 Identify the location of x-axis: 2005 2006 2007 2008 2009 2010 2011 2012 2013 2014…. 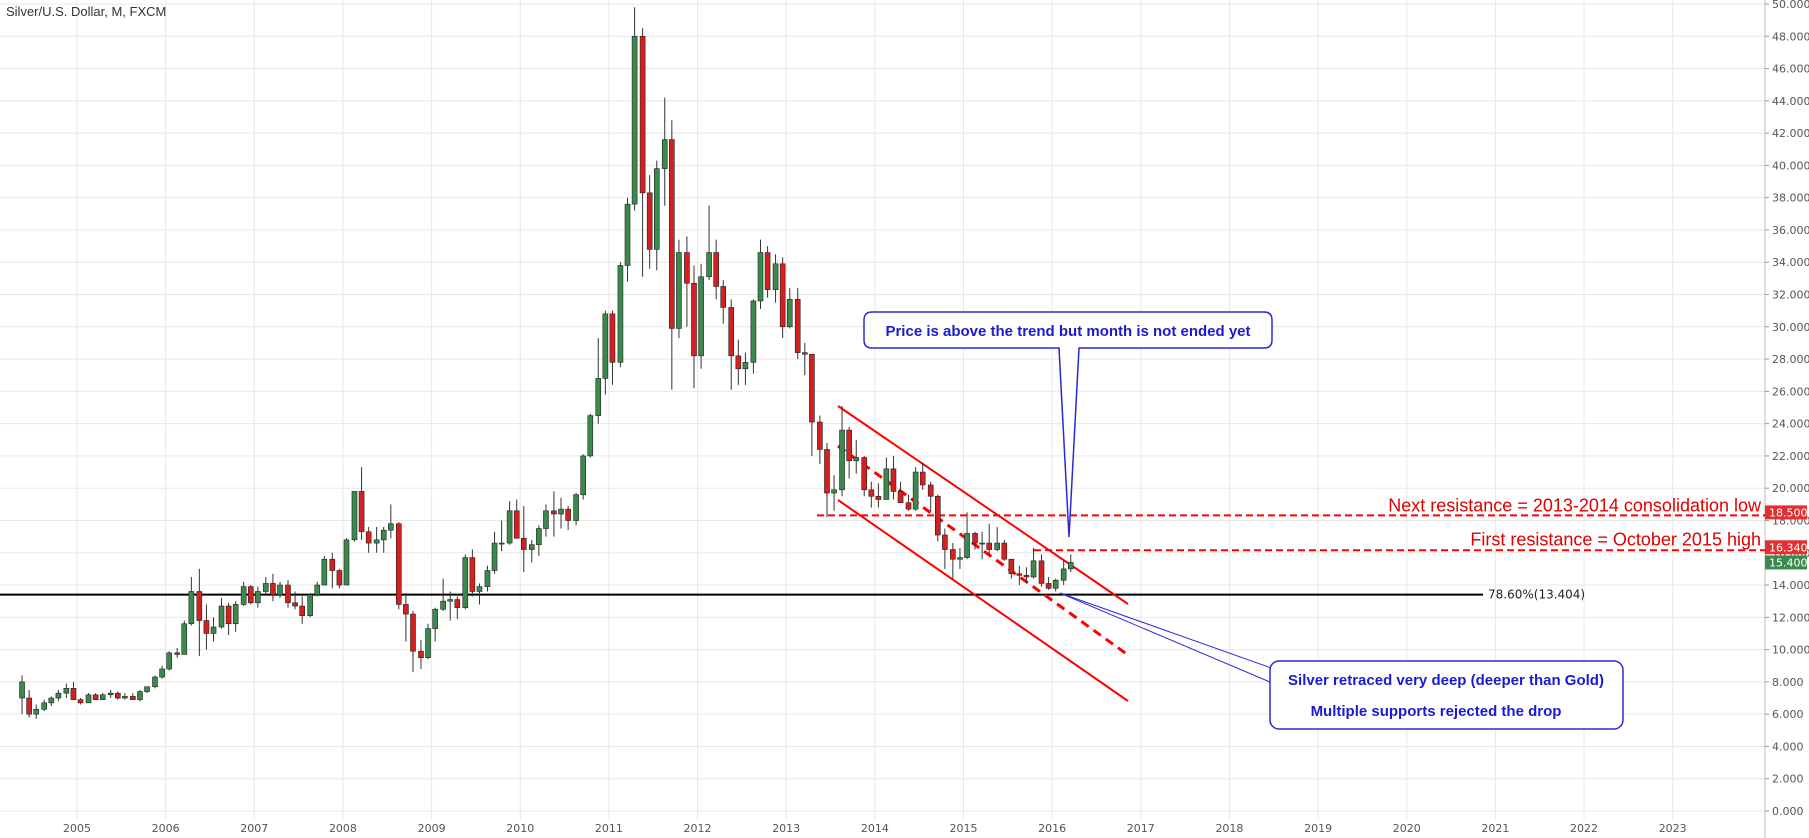
(875, 828).